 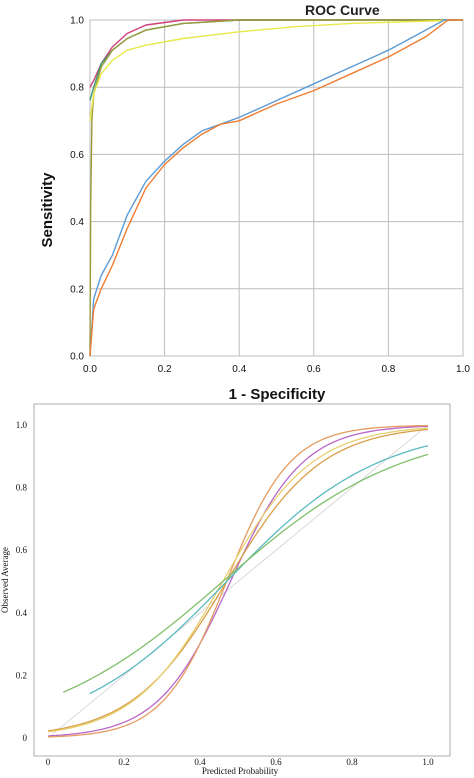 I want to click on calibration-y-tick-label: 0.8, so click(x=22, y=488).